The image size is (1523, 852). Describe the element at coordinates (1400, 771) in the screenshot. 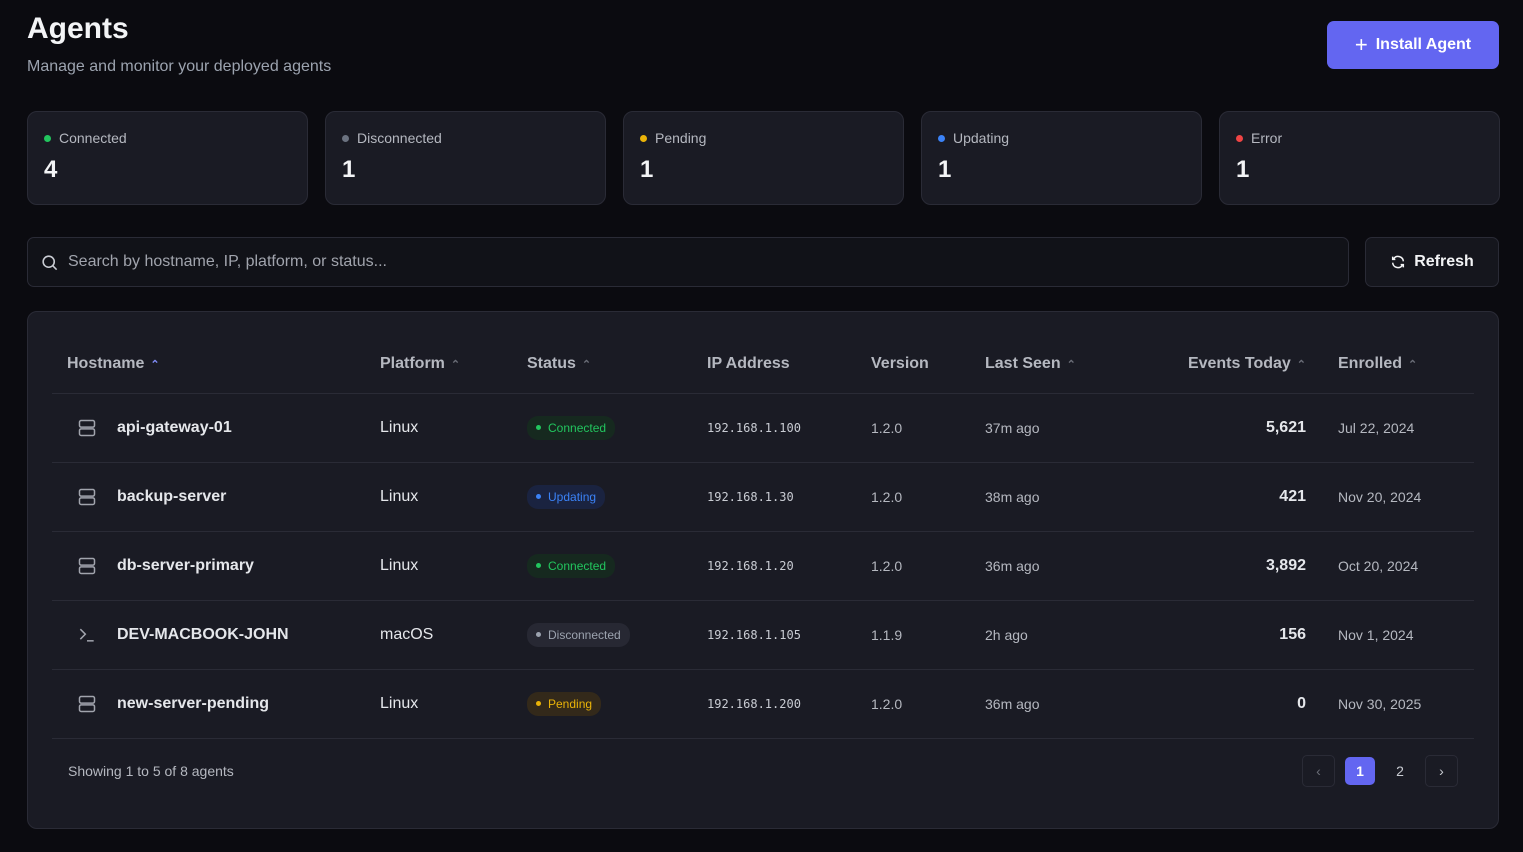

I see `page-2-button: 2` at that location.